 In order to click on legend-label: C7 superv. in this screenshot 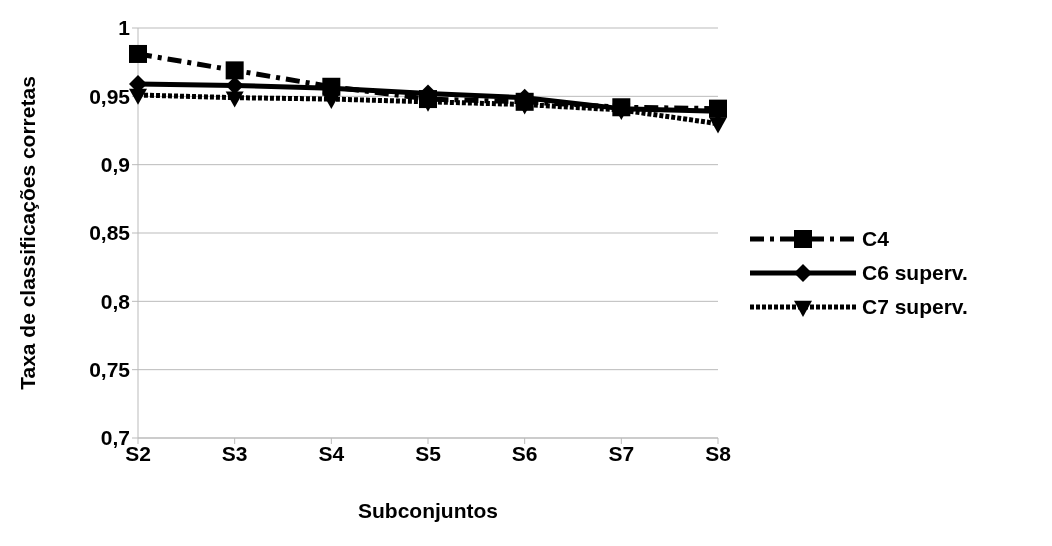, I will do `click(915, 307)`.